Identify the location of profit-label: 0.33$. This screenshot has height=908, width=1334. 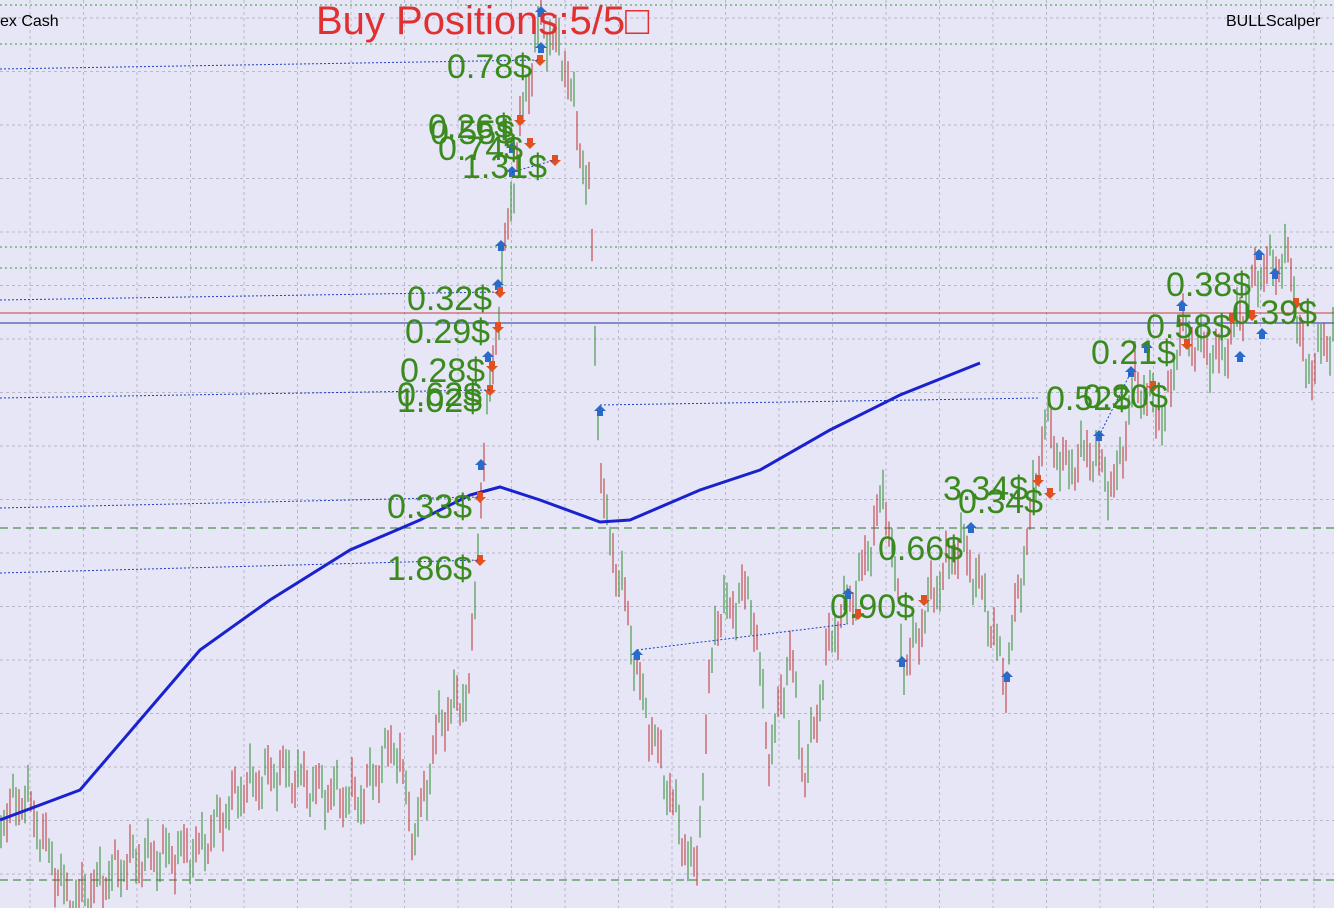
(429, 507).